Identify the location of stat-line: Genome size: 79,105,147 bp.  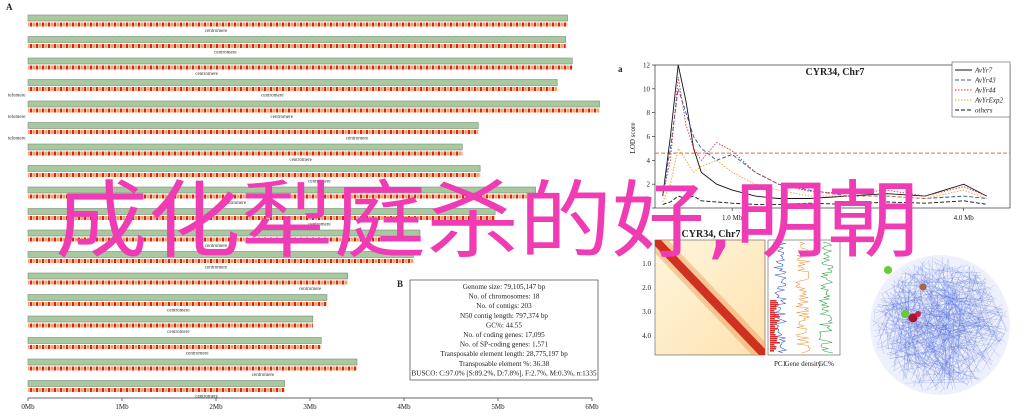
(504, 287).